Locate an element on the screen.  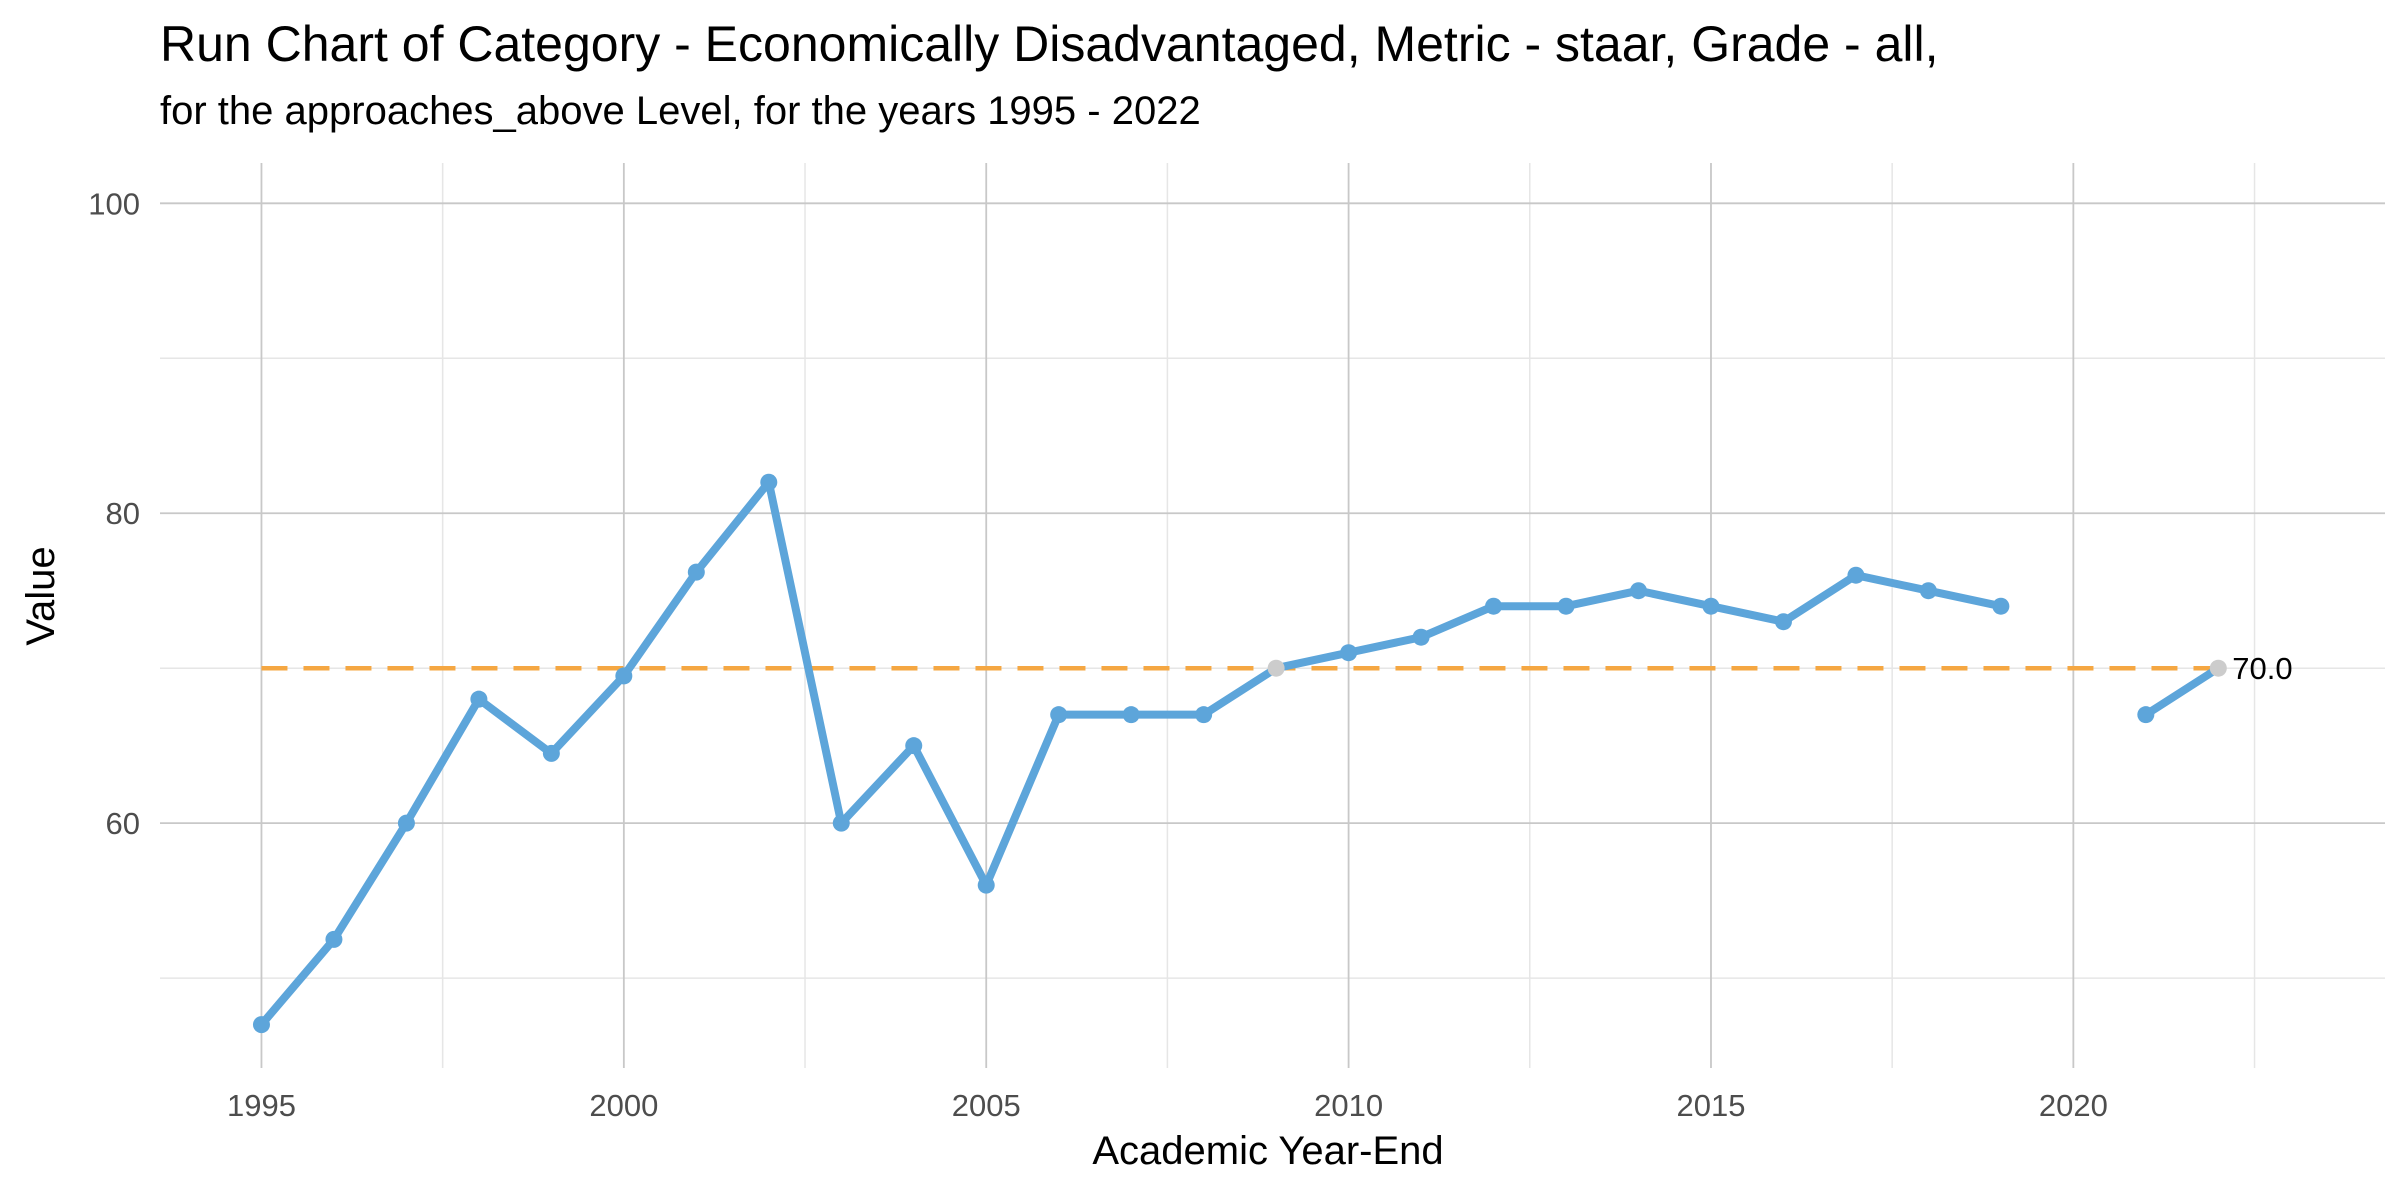
x-tick-label: 2005 is located at coordinates (986, 1105).